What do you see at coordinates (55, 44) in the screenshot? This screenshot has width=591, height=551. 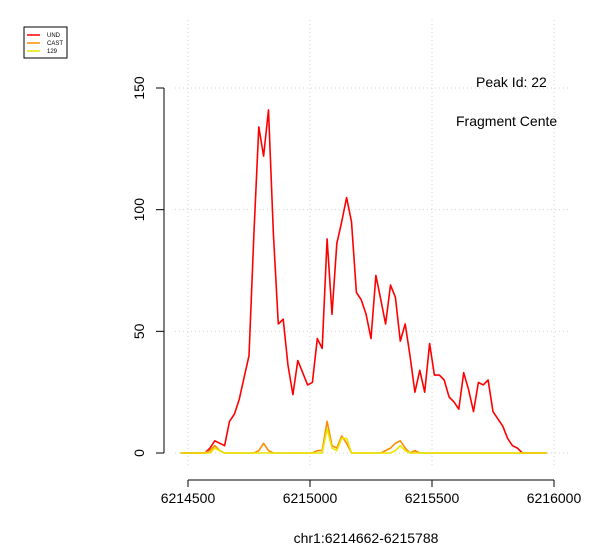 I see `legend-label-cast: CAST` at bounding box center [55, 44].